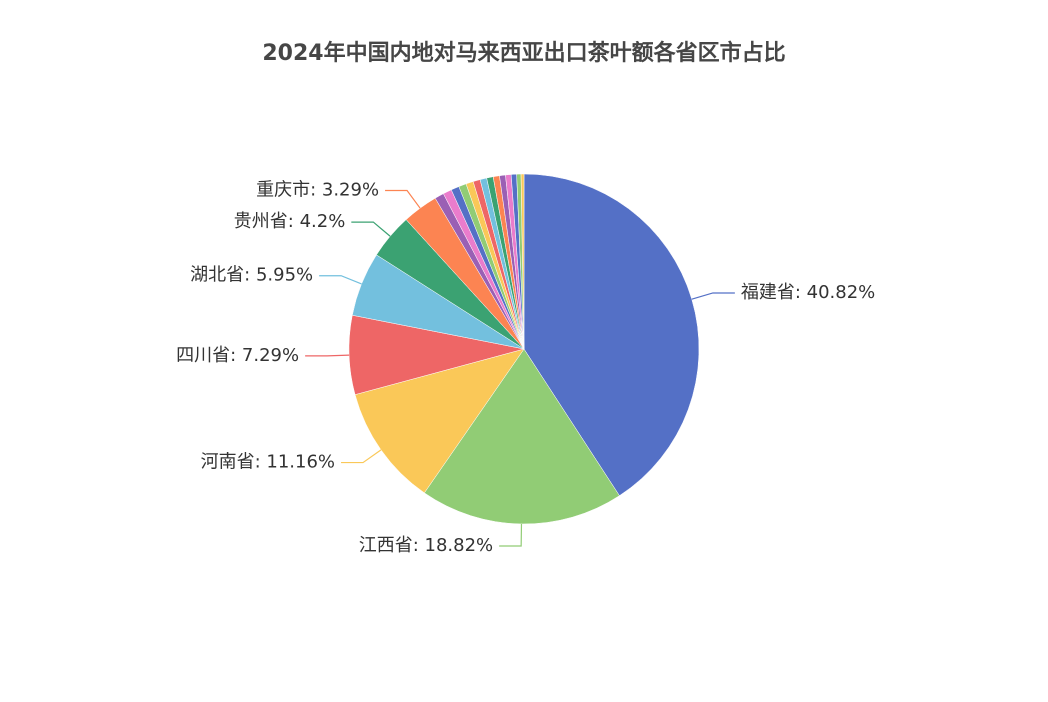 The image size is (1048, 702). I want to click on slice-label: 湖北省: 5.95%, so click(251, 275).